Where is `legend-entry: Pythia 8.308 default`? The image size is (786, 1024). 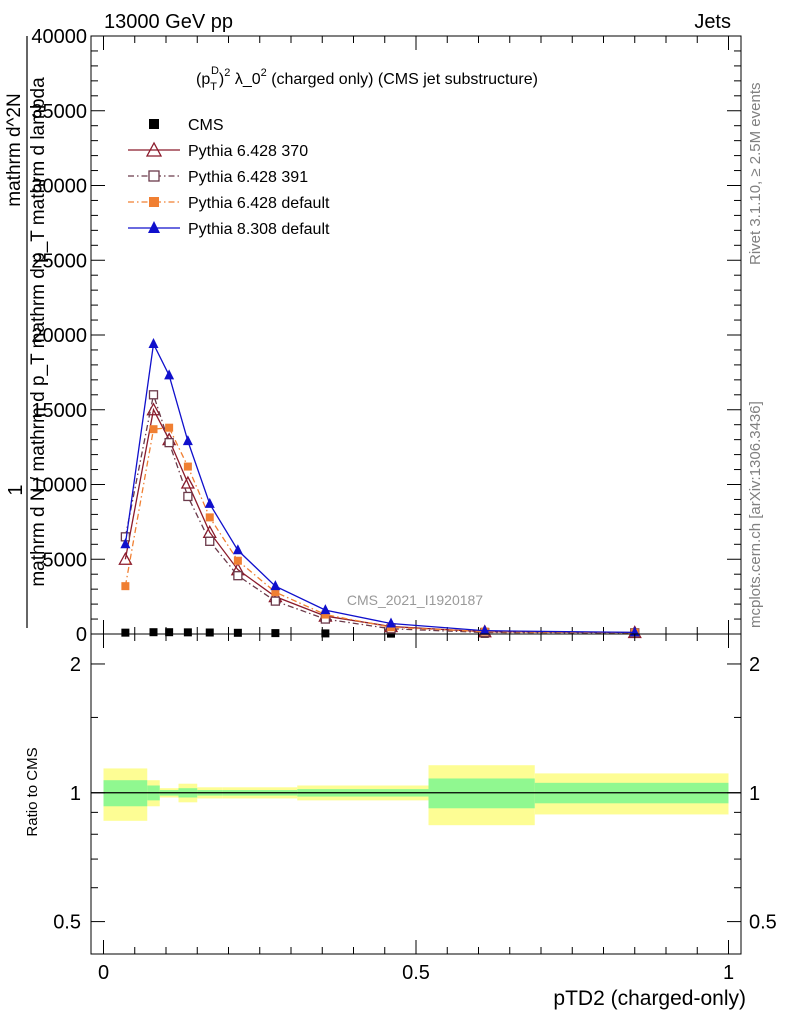 legend-entry: Pythia 8.308 default is located at coordinates (229, 229).